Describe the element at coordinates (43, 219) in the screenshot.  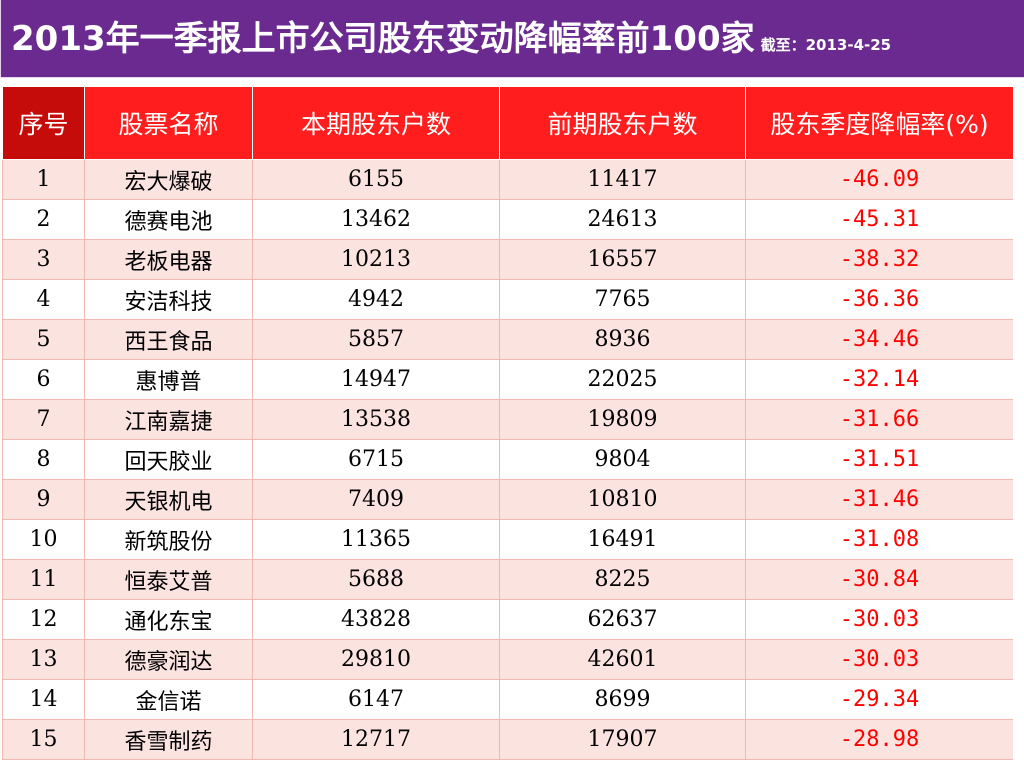
I see `cell-index: 2` at that location.